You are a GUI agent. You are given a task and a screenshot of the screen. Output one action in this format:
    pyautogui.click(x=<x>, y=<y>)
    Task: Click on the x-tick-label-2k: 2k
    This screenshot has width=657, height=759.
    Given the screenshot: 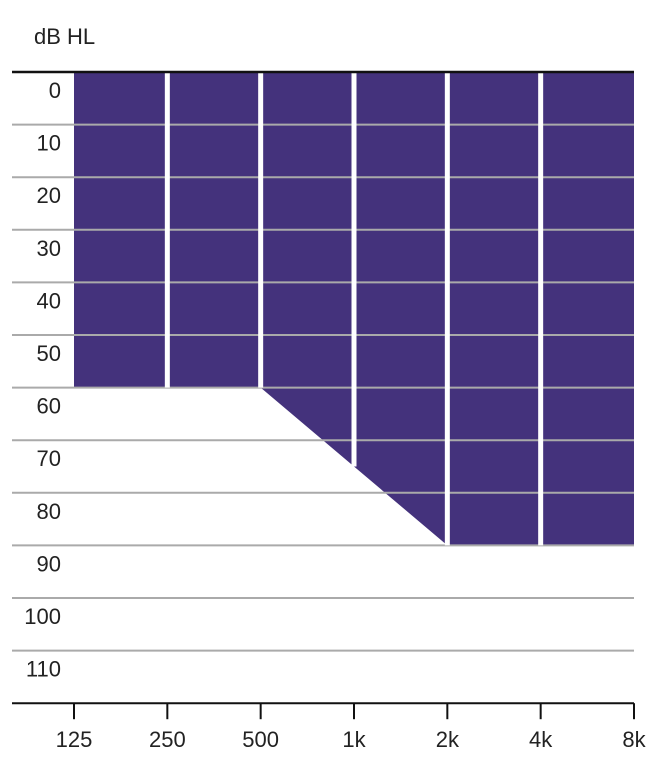 What is the action you would take?
    pyautogui.click(x=448, y=739)
    